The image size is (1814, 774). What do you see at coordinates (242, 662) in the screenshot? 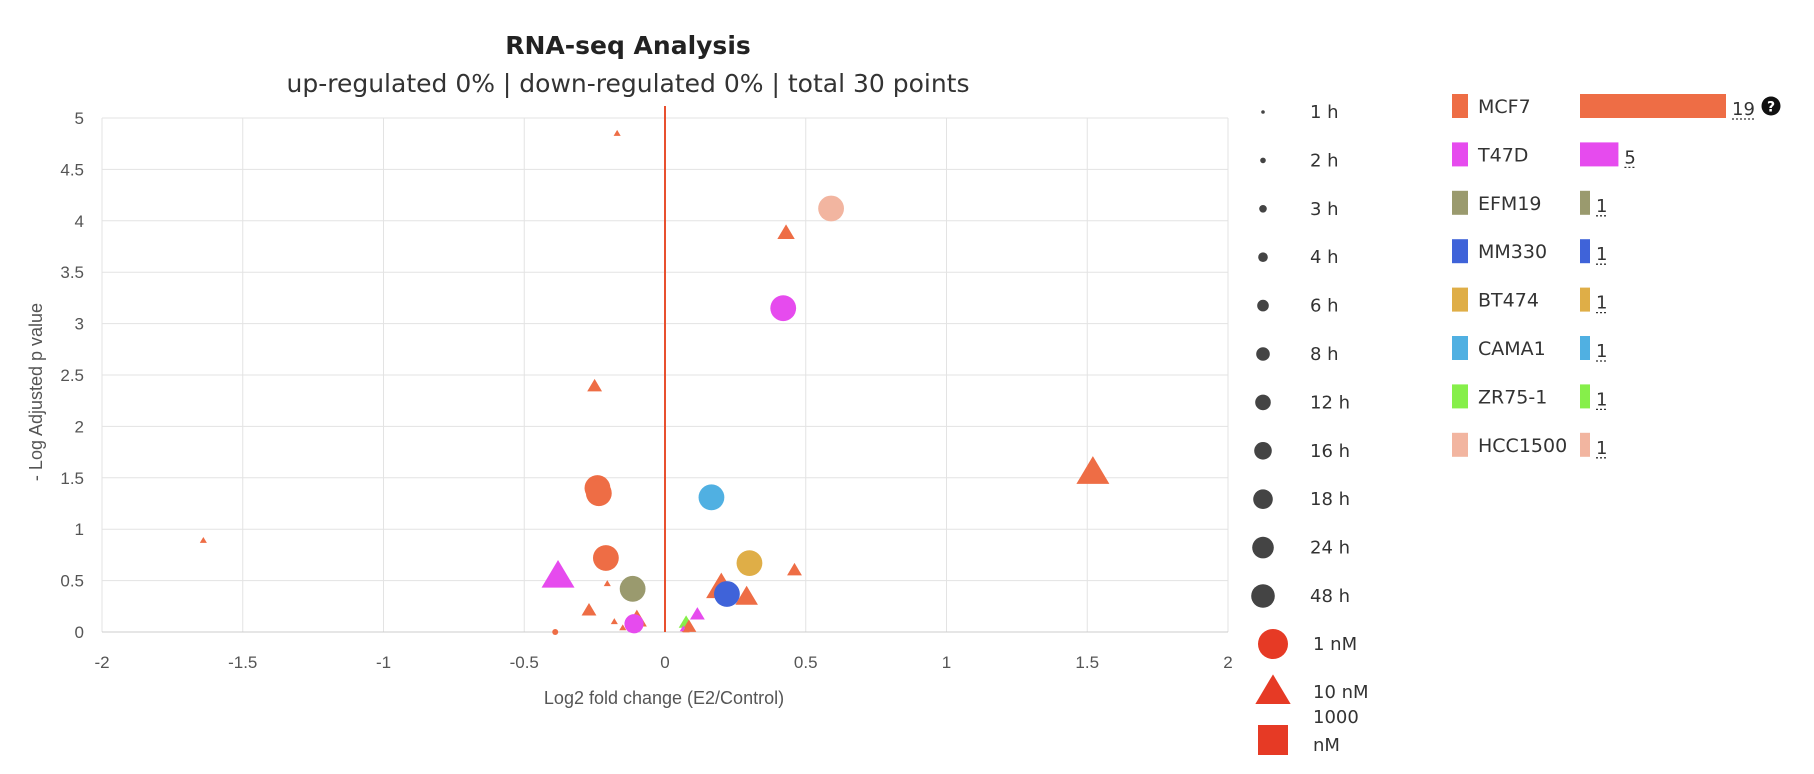
I see `x-tick-label: -1.5` at bounding box center [242, 662].